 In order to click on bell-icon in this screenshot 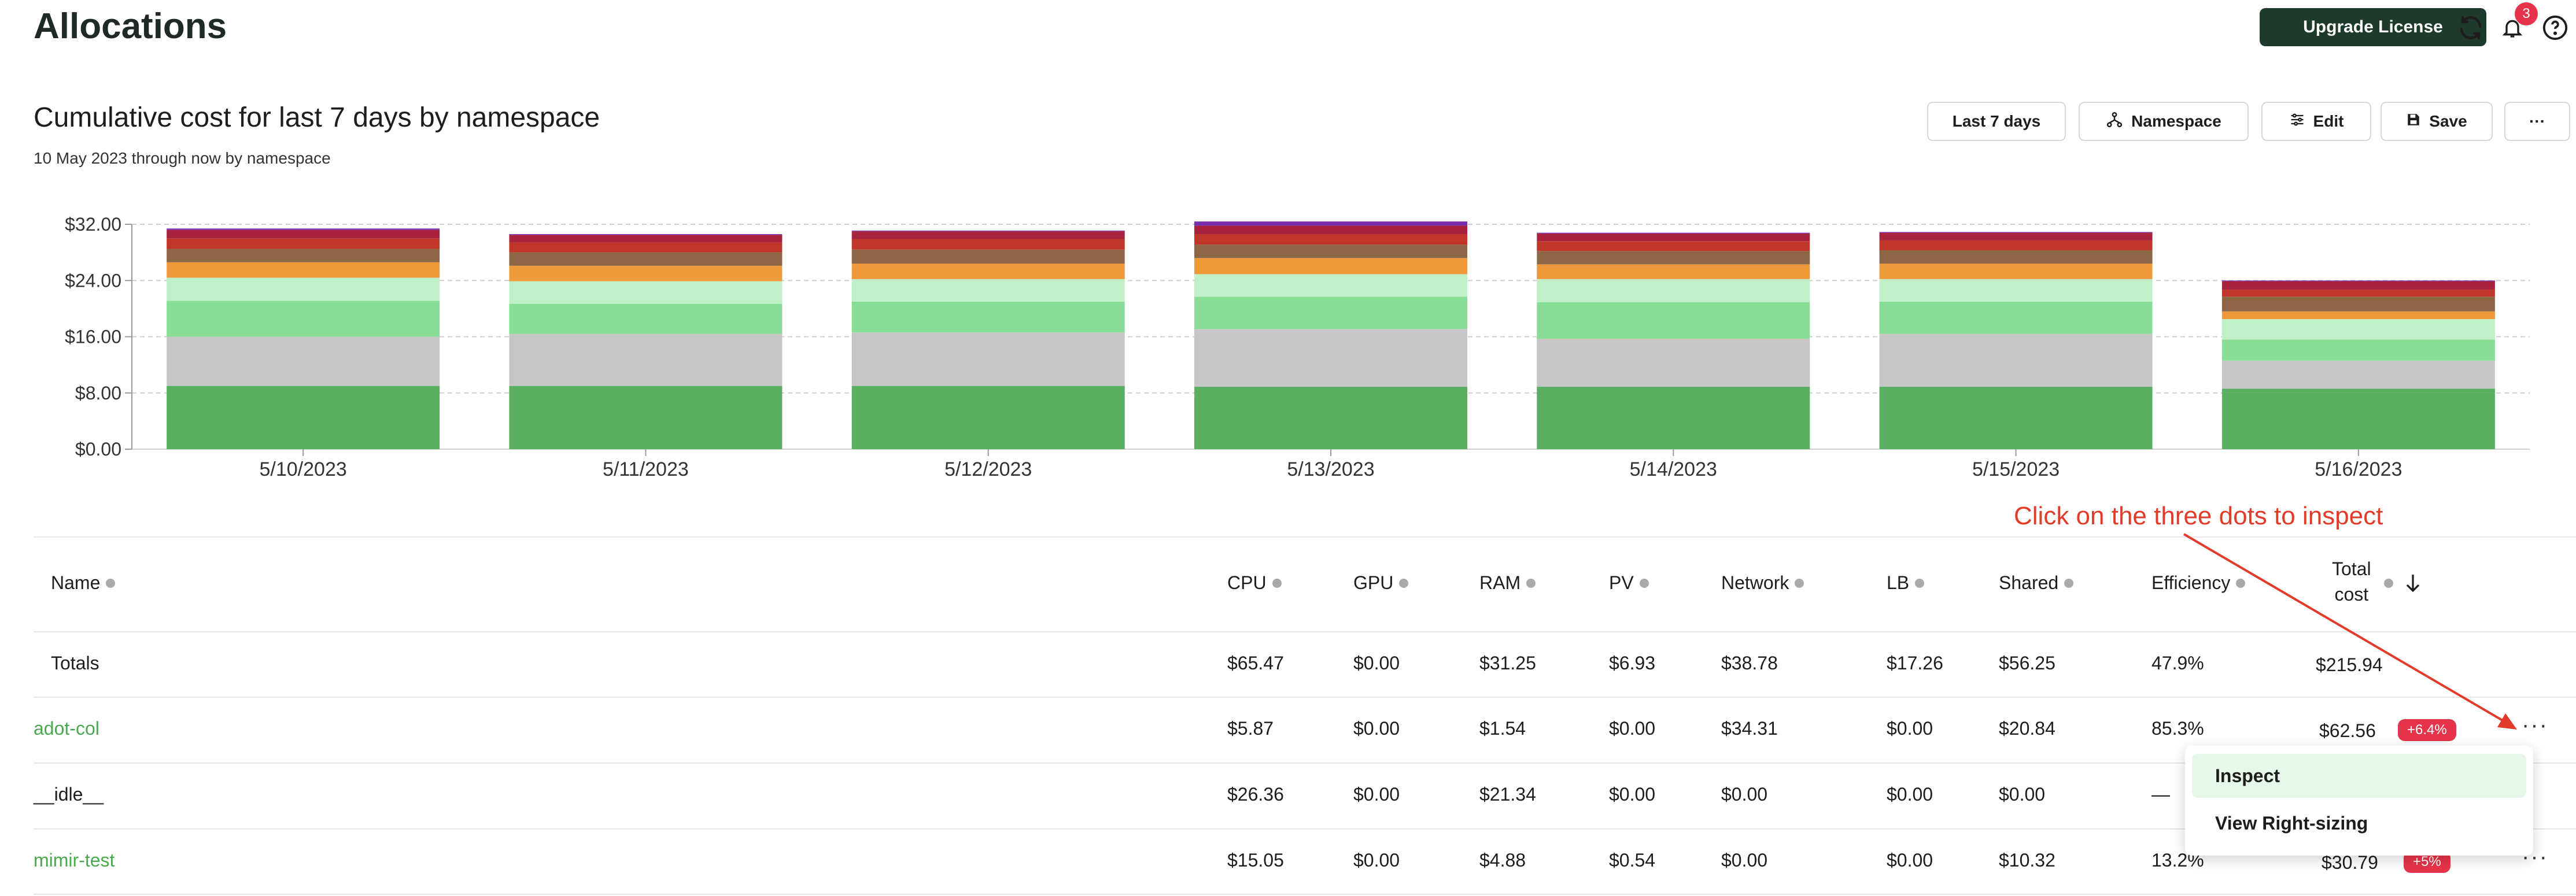, I will do `click(2512, 28)`.